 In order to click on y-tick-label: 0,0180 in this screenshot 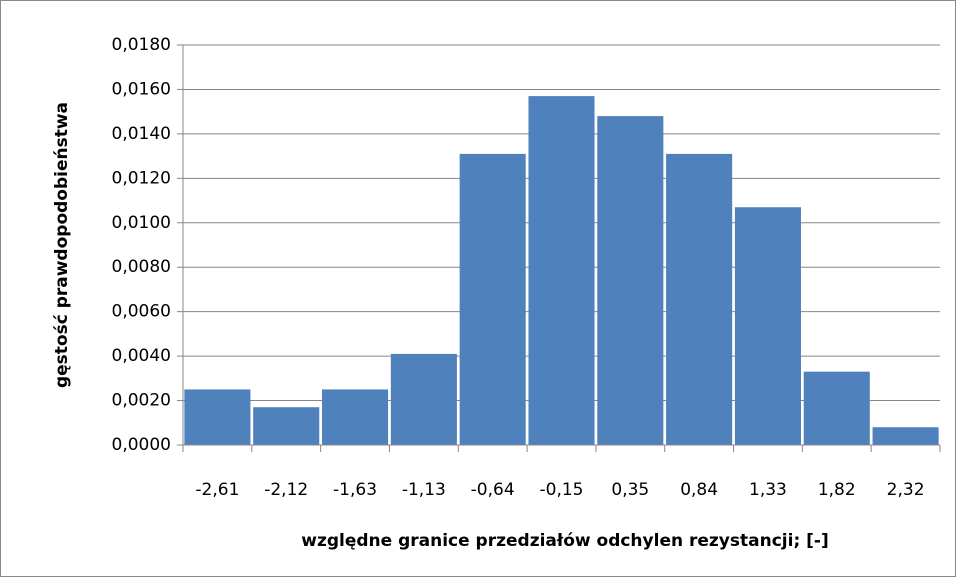, I will do `click(141, 45)`.